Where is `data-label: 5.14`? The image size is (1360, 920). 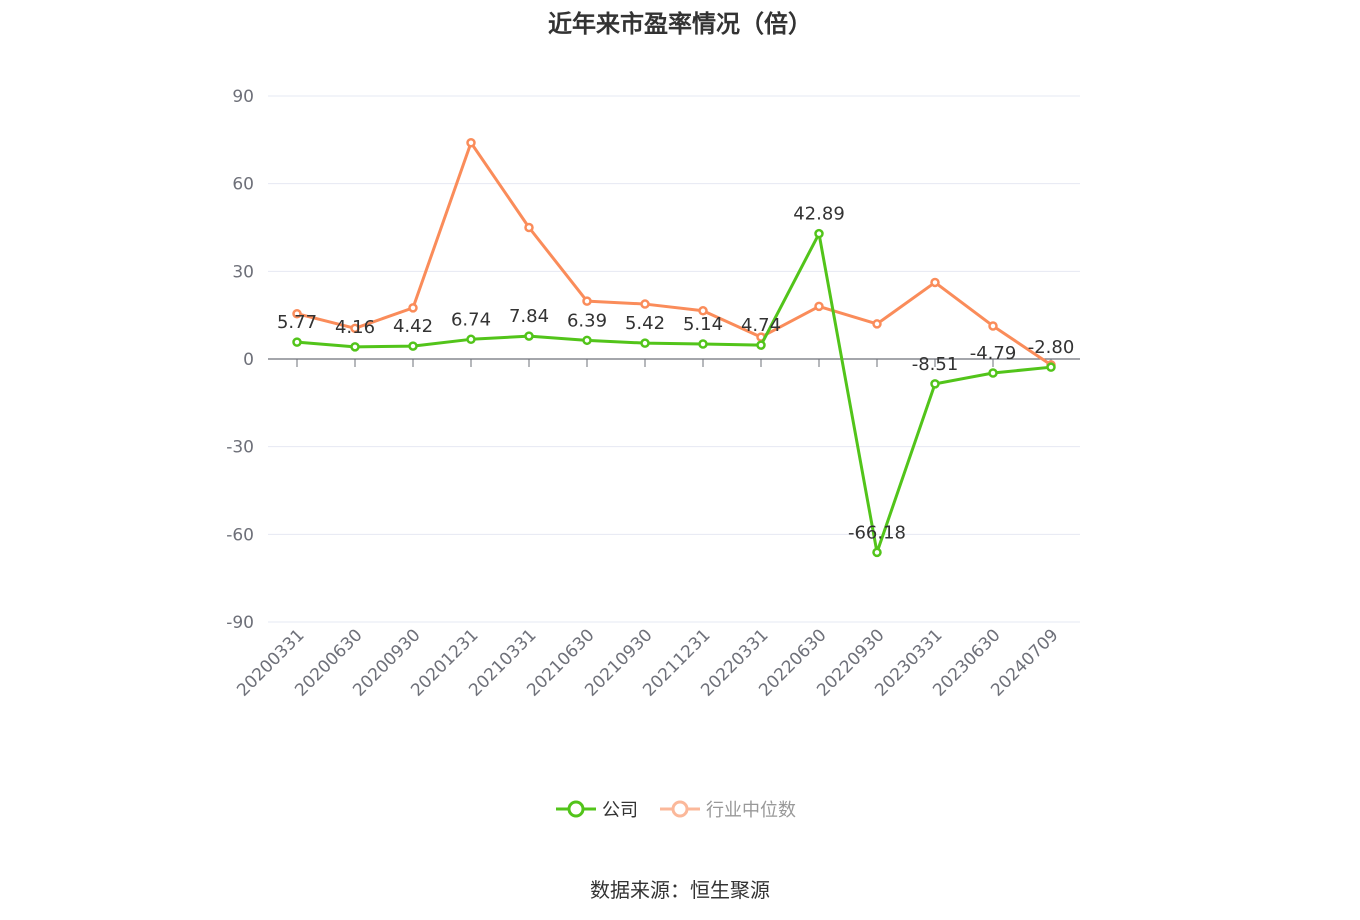
data-label: 5.14 is located at coordinates (703, 324).